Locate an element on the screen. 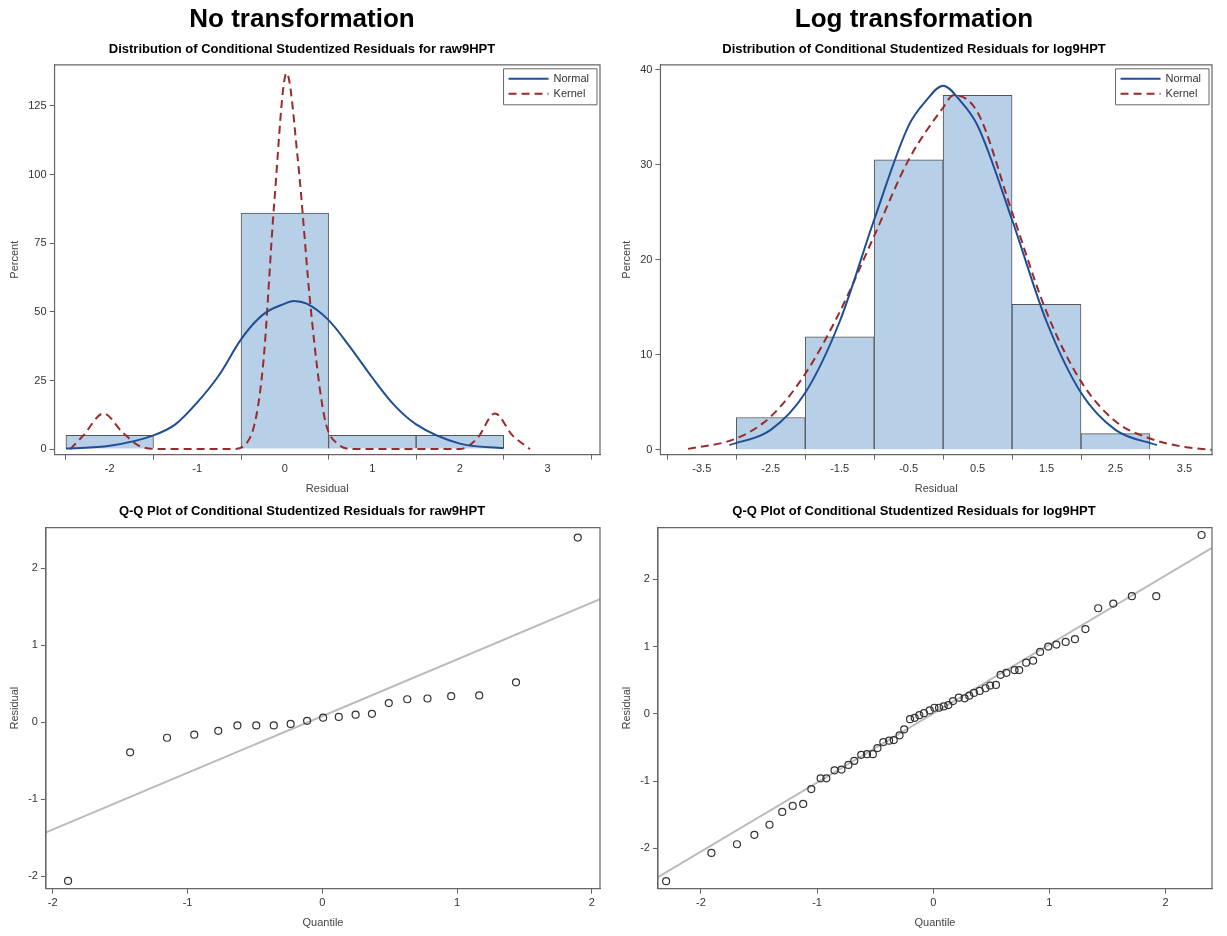 This screenshot has height=936, width=1227. y-tick-label: 100 is located at coordinates (37, 173).